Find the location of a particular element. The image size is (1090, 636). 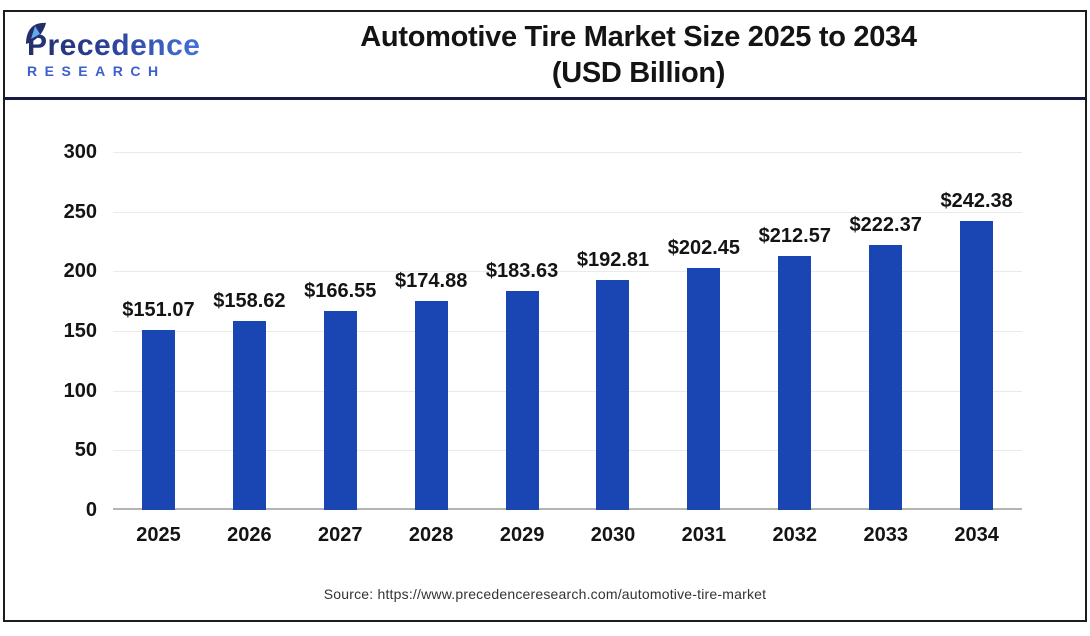

x-tick-label: 2029 is located at coordinates (522, 535).